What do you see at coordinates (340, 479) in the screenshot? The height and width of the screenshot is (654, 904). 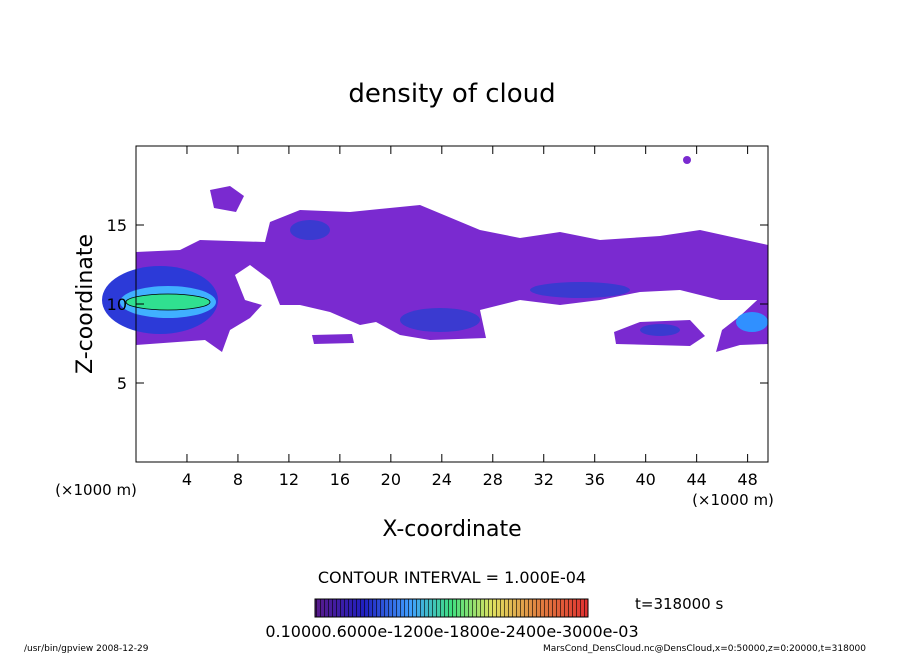 I see `x-tick-label: 16` at bounding box center [340, 479].